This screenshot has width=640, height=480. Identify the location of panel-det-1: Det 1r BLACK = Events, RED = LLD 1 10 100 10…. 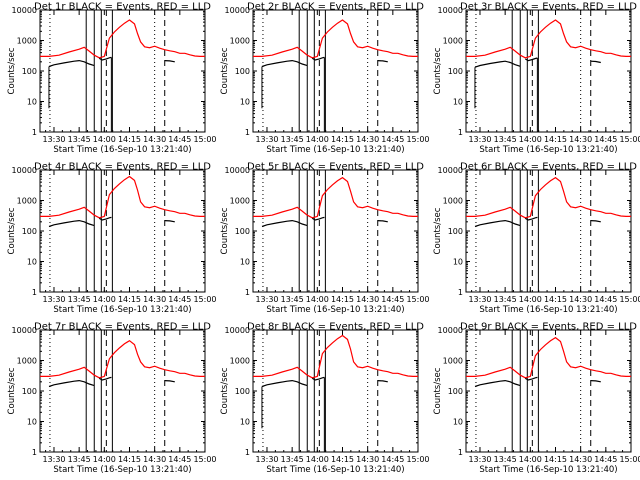
(112, 79).